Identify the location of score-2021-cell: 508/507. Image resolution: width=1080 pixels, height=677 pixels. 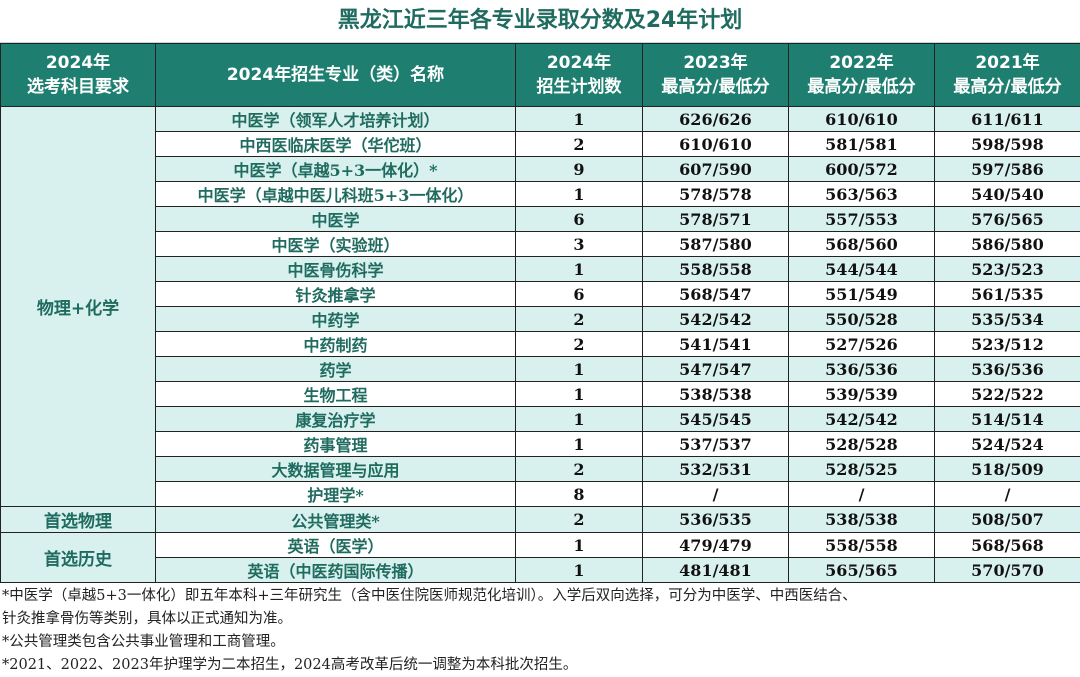
(1007, 520).